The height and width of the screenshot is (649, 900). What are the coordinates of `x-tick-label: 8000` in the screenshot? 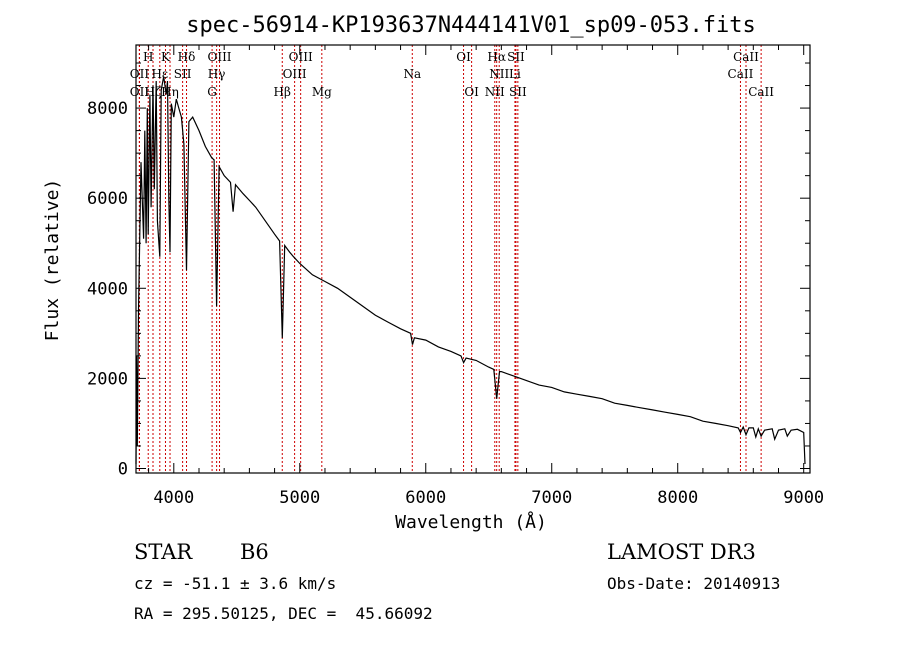 It's located at (677, 498).